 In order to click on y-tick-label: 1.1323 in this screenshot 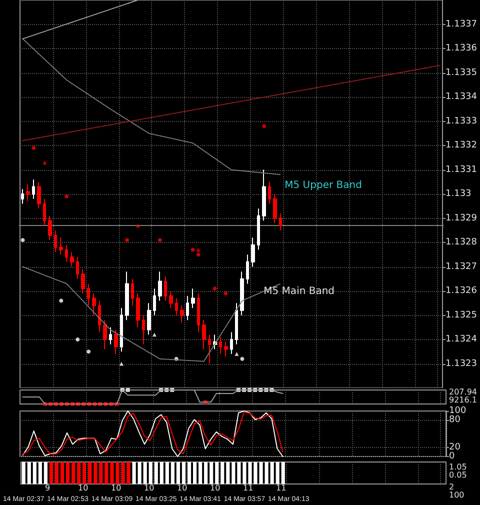, I will do `click(462, 363)`.